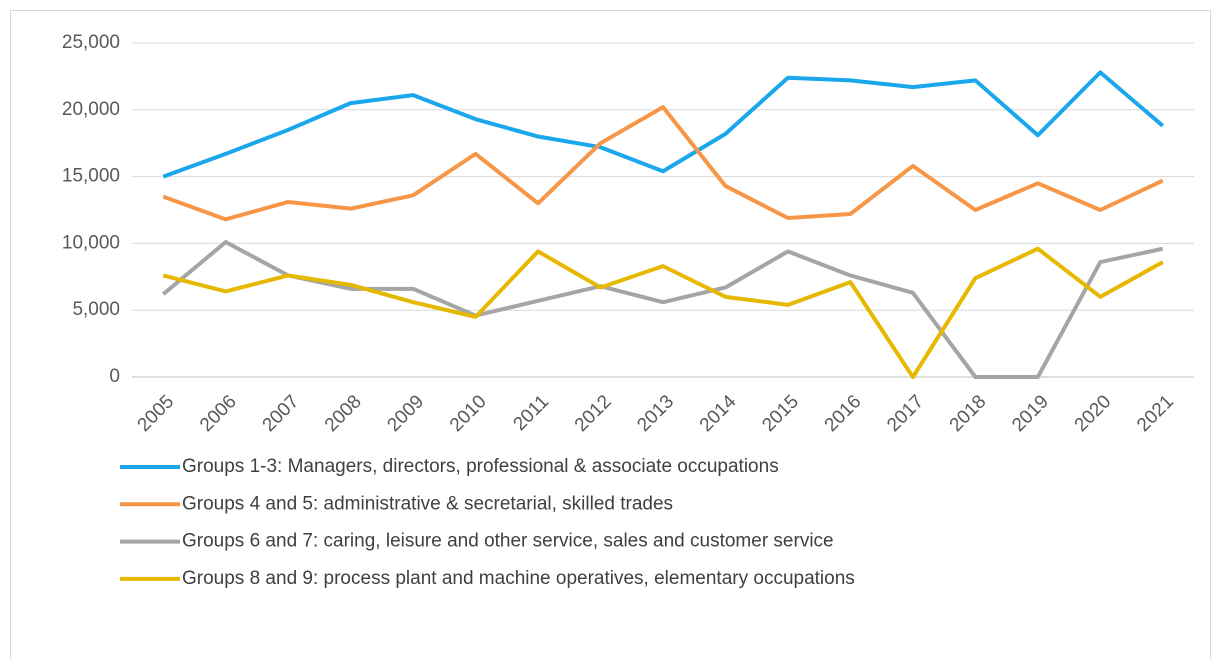  What do you see at coordinates (843, 413) in the screenshot?
I see `x-tick-label: 2016` at bounding box center [843, 413].